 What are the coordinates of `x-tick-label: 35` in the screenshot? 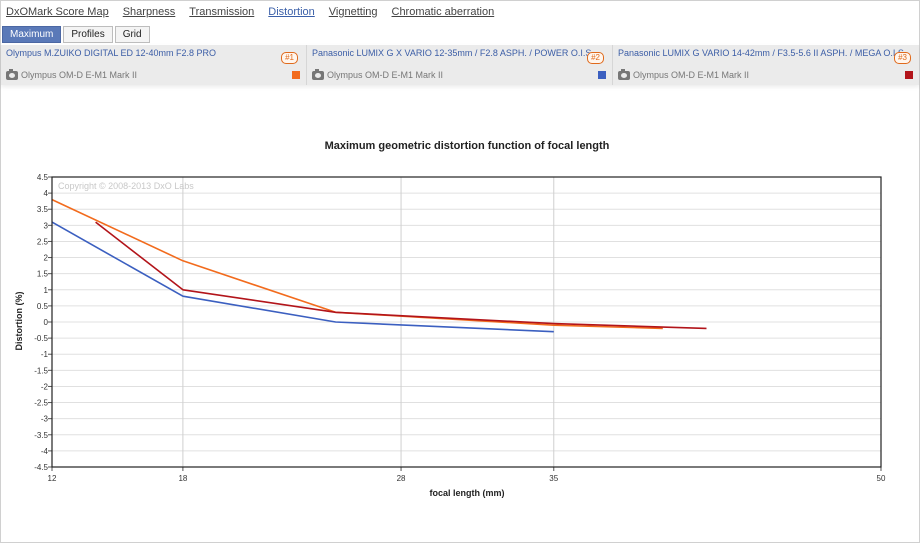 It's located at (553, 478).